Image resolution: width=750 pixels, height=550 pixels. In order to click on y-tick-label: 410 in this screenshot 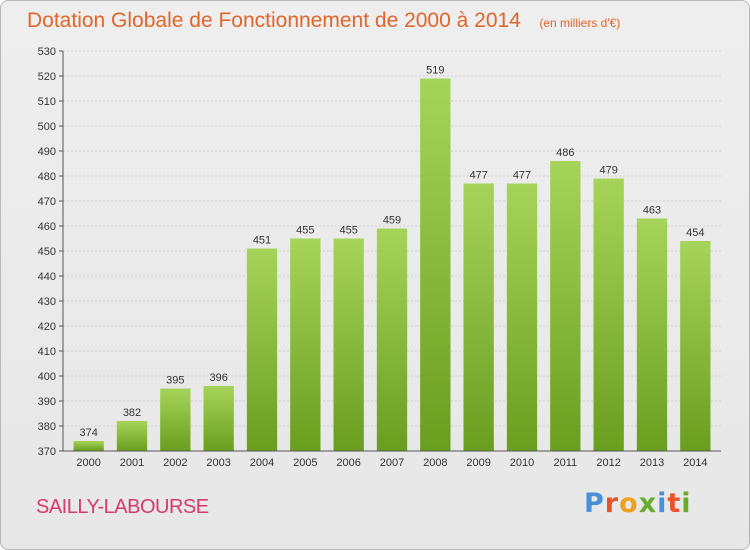, I will do `click(47, 352)`.